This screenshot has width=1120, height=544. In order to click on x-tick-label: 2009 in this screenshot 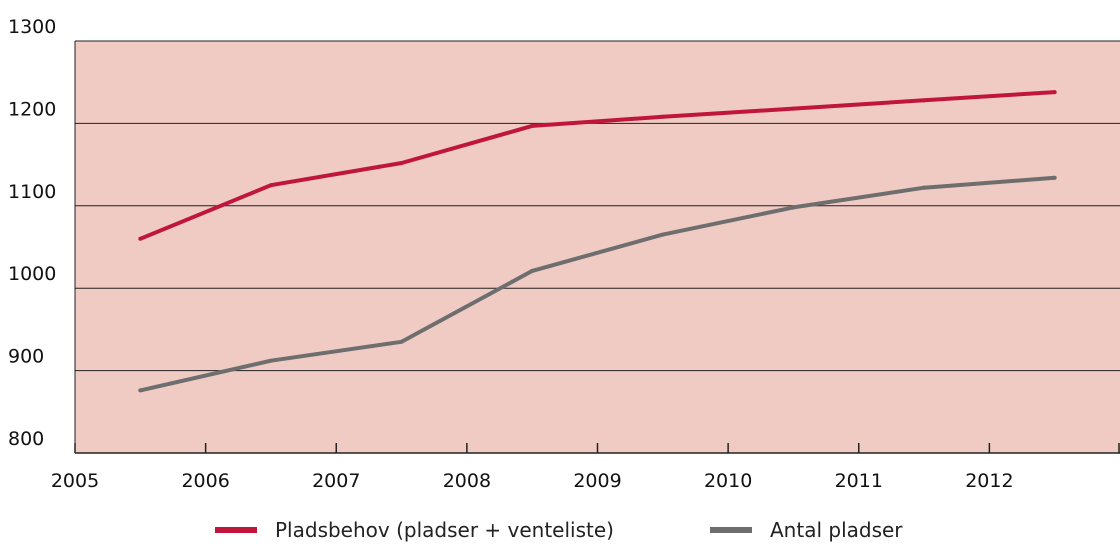, I will do `click(597, 481)`.